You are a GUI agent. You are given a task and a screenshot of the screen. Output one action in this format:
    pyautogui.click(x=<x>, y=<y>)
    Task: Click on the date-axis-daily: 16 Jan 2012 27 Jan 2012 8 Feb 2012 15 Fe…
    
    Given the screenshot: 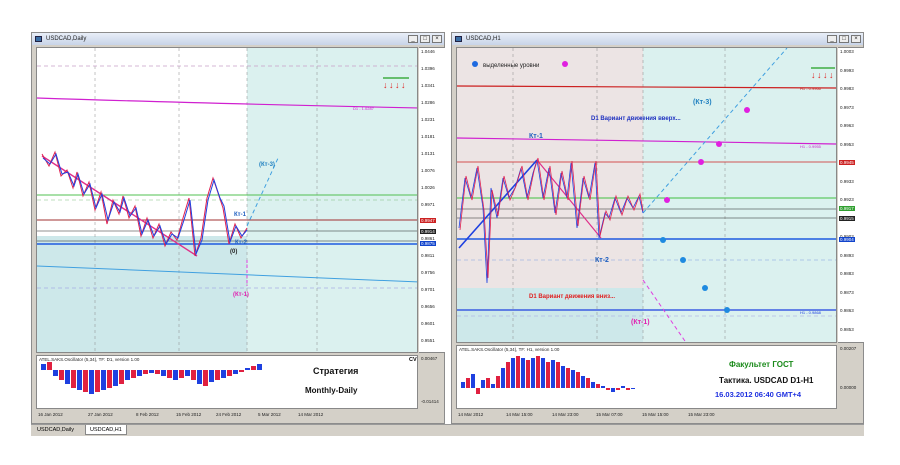 What is the action you would take?
    pyautogui.click(x=227, y=415)
    